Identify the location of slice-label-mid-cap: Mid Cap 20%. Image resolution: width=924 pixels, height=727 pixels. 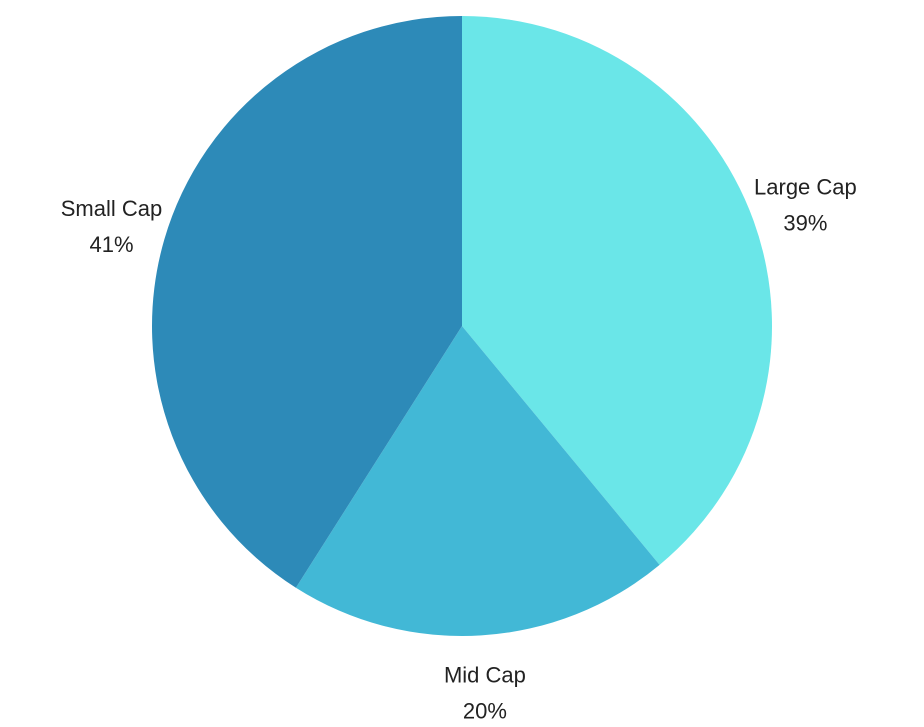
(485, 692).